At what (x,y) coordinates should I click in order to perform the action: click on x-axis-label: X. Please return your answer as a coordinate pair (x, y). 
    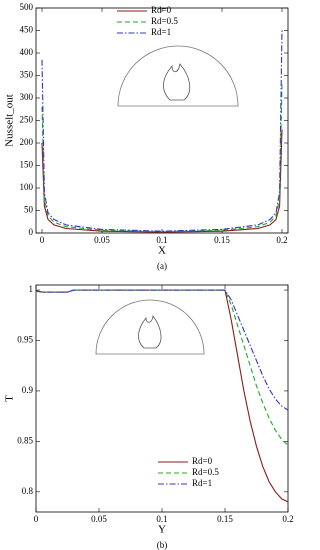
    Looking at the image, I should click on (162, 251).